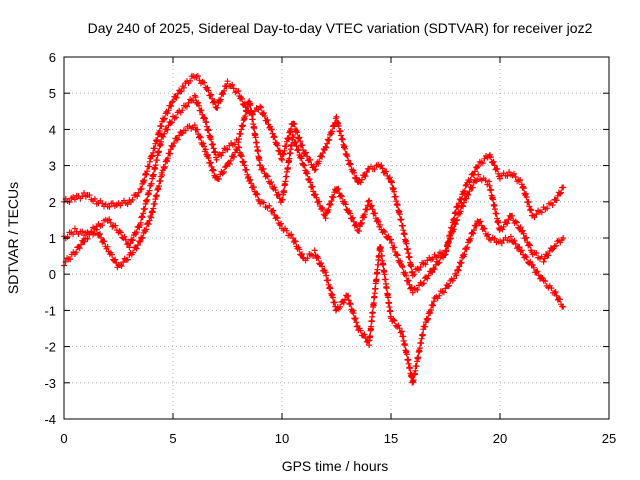 This screenshot has height=480, width=640. Describe the element at coordinates (52, 129) in the screenshot. I see `y-tick-label: 4` at that location.